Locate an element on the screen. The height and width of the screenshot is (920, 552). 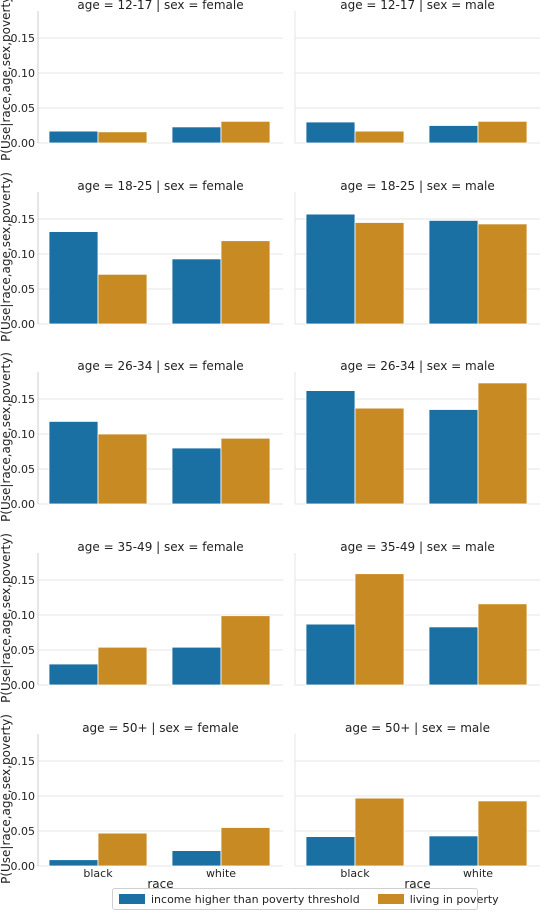
panel-title: age = 26-34 | sex = male is located at coordinates (417, 366).